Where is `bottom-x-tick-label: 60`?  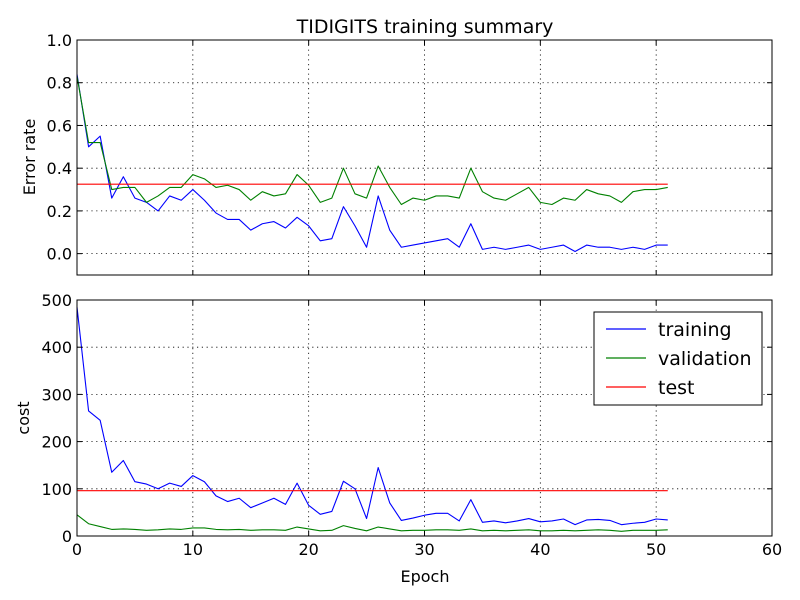 bottom-x-tick-label: 60 is located at coordinates (772, 549).